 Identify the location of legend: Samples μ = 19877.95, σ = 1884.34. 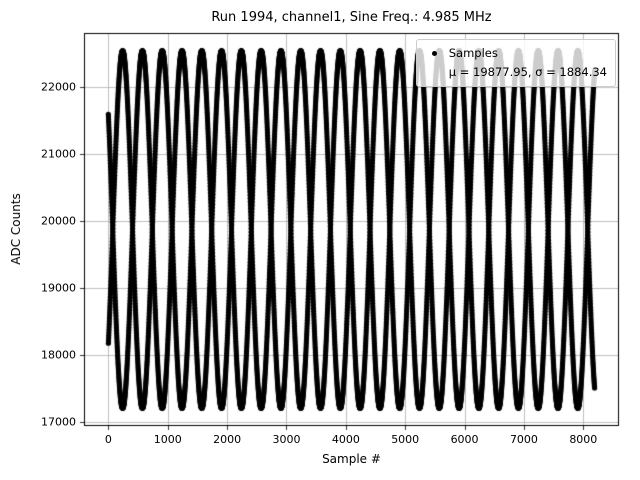
(515, 63).